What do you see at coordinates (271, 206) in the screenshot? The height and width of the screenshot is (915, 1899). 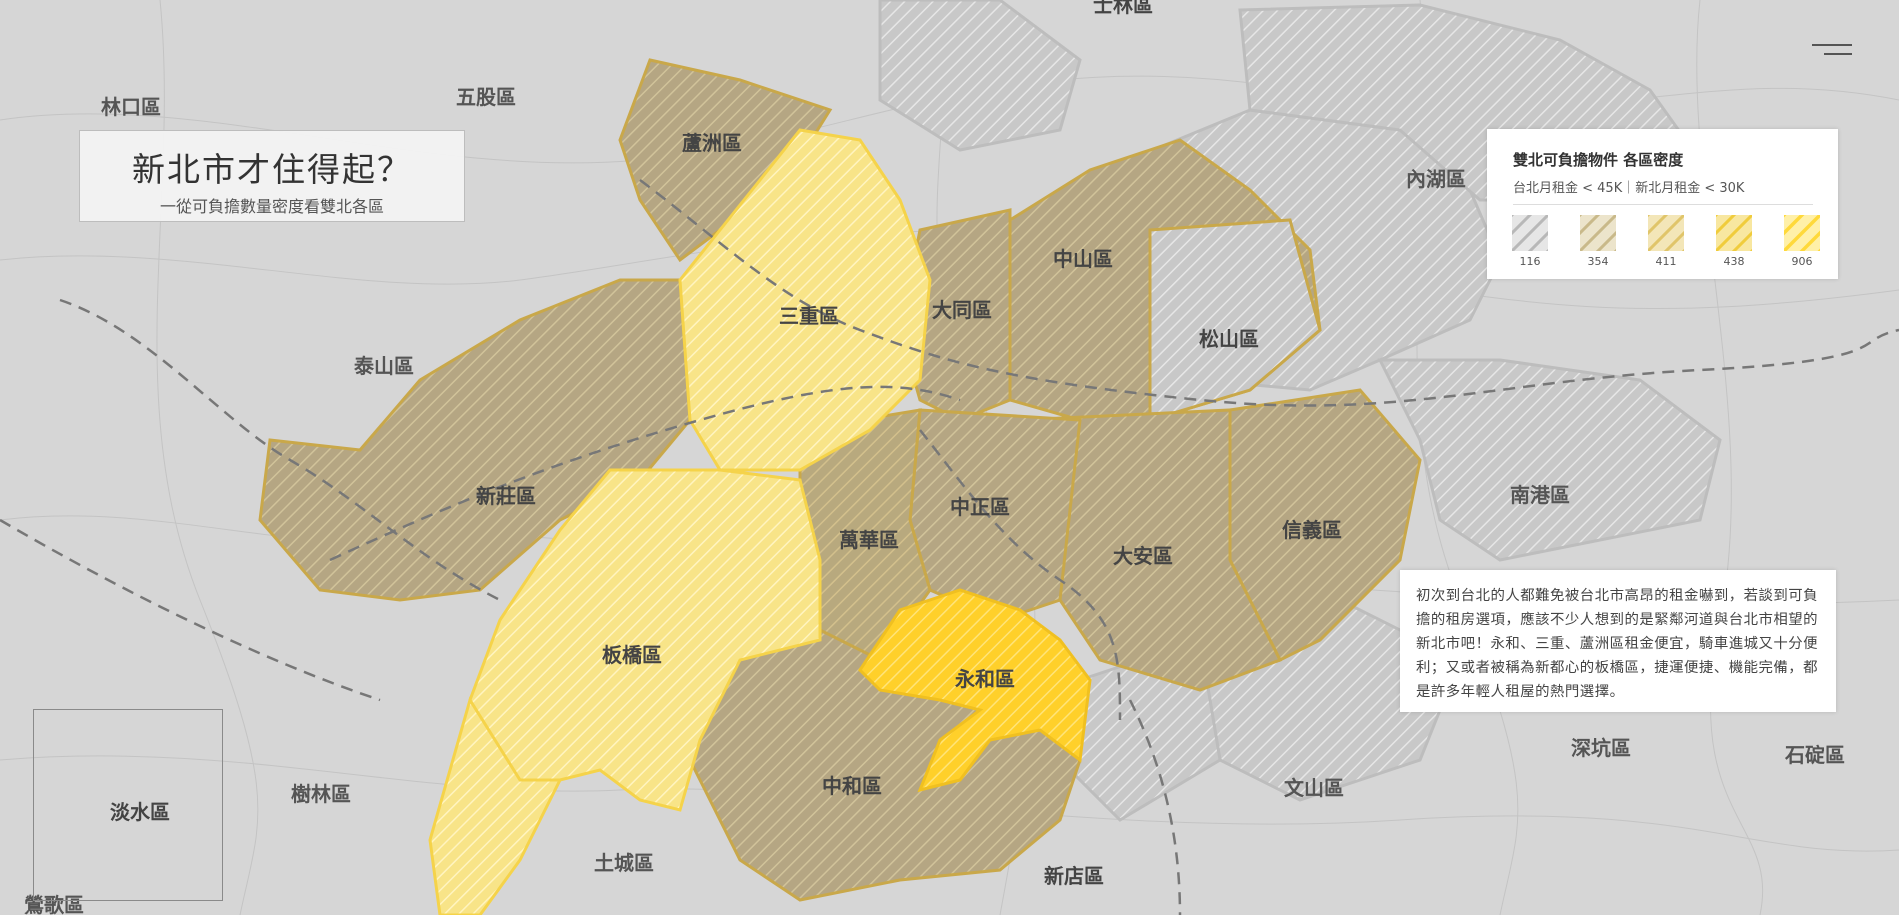 I see `page-subtitle: 一從可負擔數量密度看雙北各區` at bounding box center [271, 206].